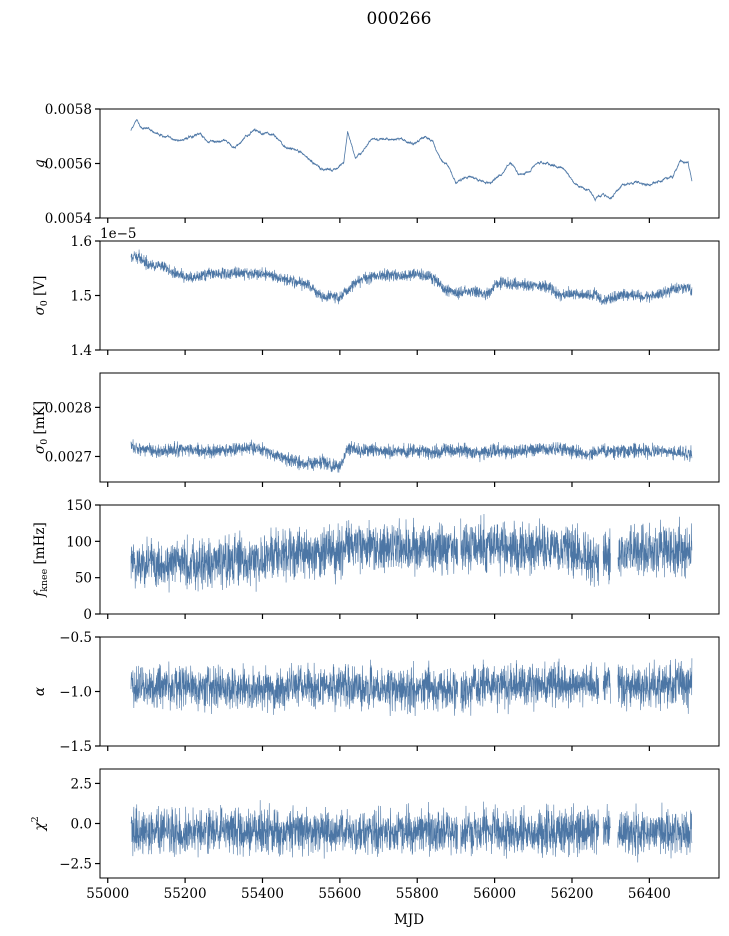  What do you see at coordinates (79, 506) in the screenshot?
I see `y-tick-label-fknee-3: 150` at bounding box center [79, 506].